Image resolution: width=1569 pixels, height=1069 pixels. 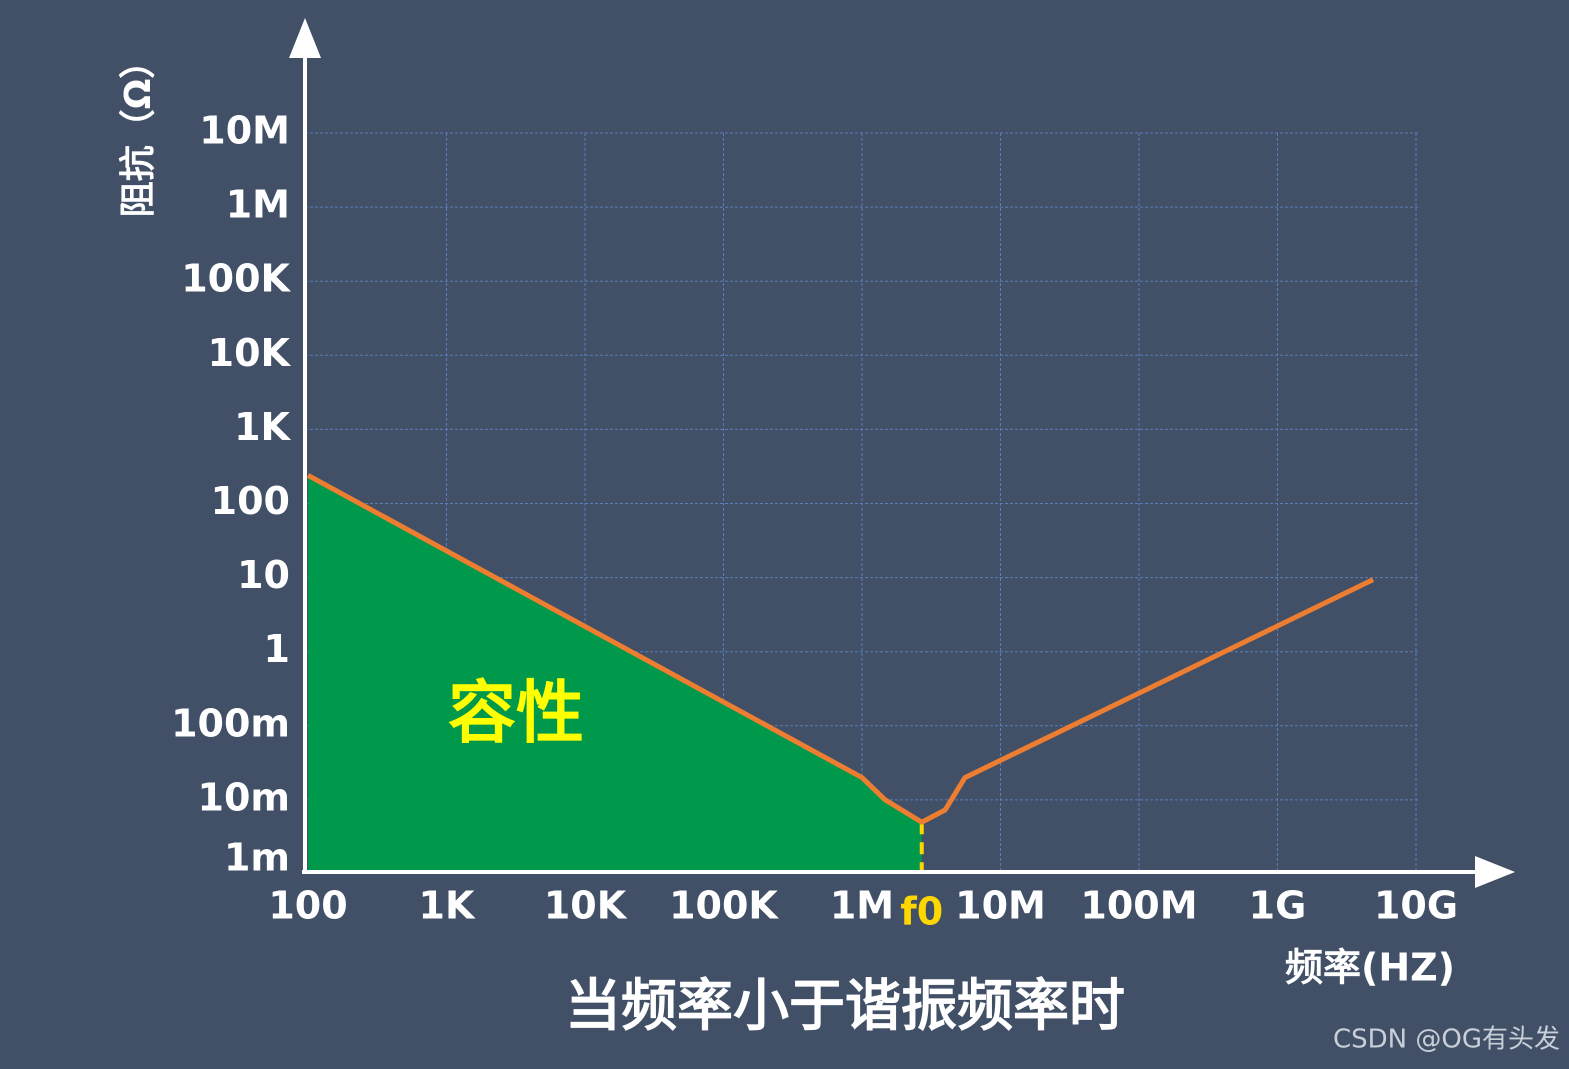 I want to click on y-tick-label: 100, so click(x=250, y=501).